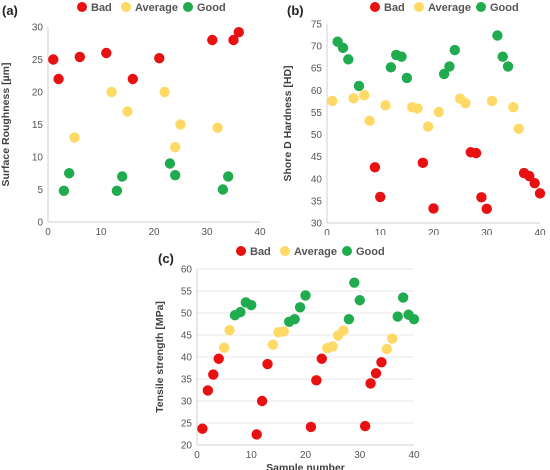 The width and height of the screenshot is (550, 470). I want to click on y-axis-title: Shore D Hardness [HD], so click(288, 123).